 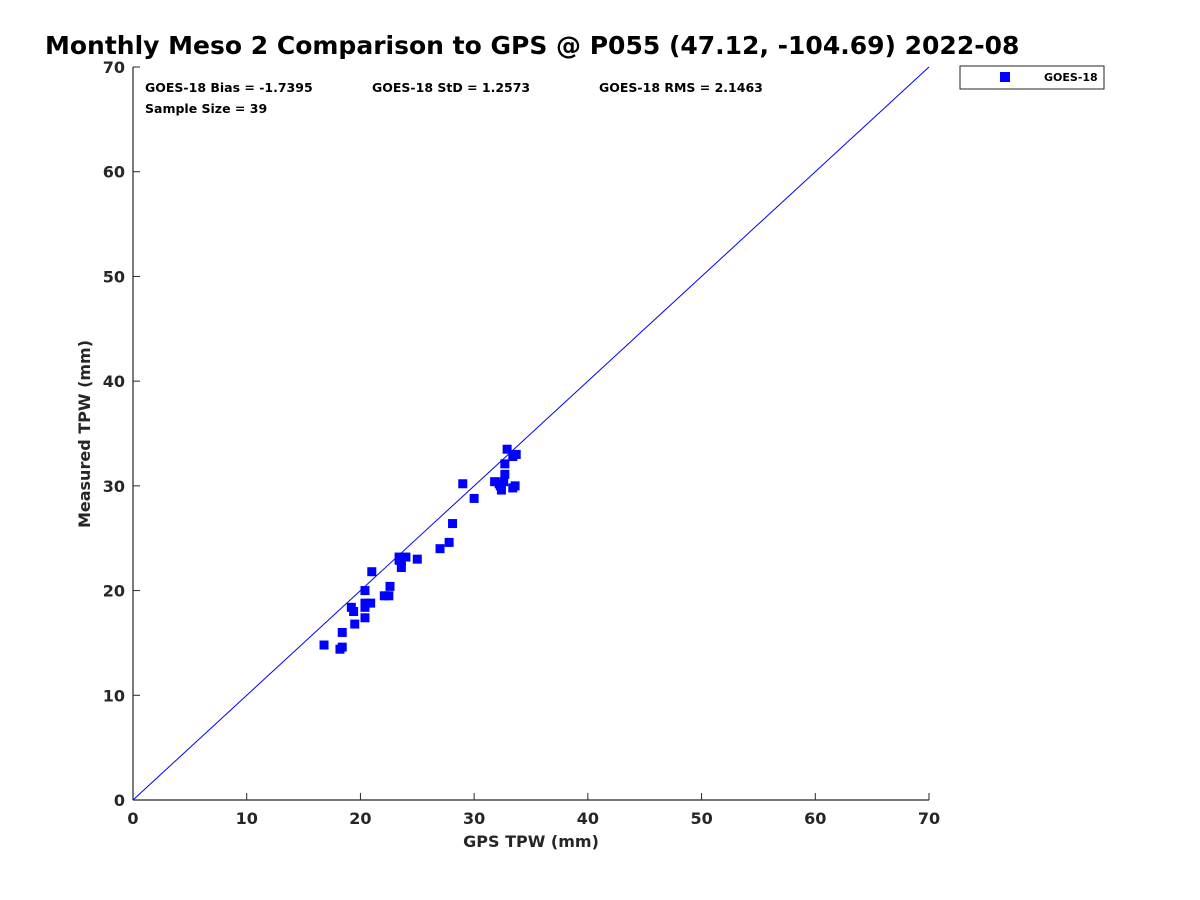 I want to click on y-tick-label: 70, so click(x=114, y=67).